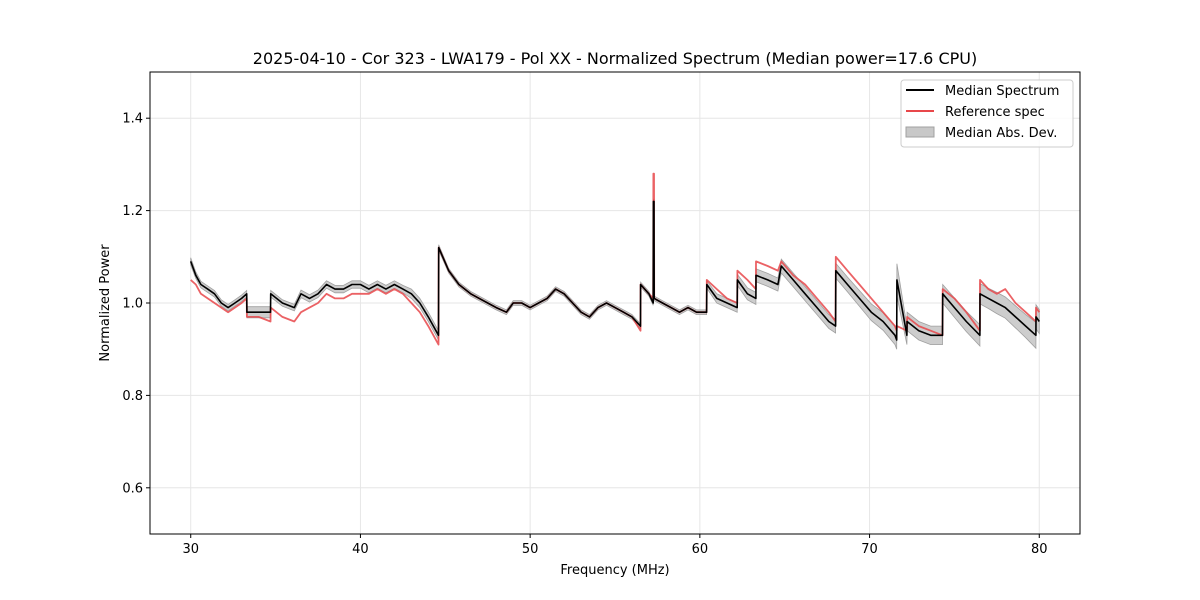 This screenshot has width=1200, height=600. Describe the element at coordinates (869, 549) in the screenshot. I see `x-tick-label: 70` at that location.